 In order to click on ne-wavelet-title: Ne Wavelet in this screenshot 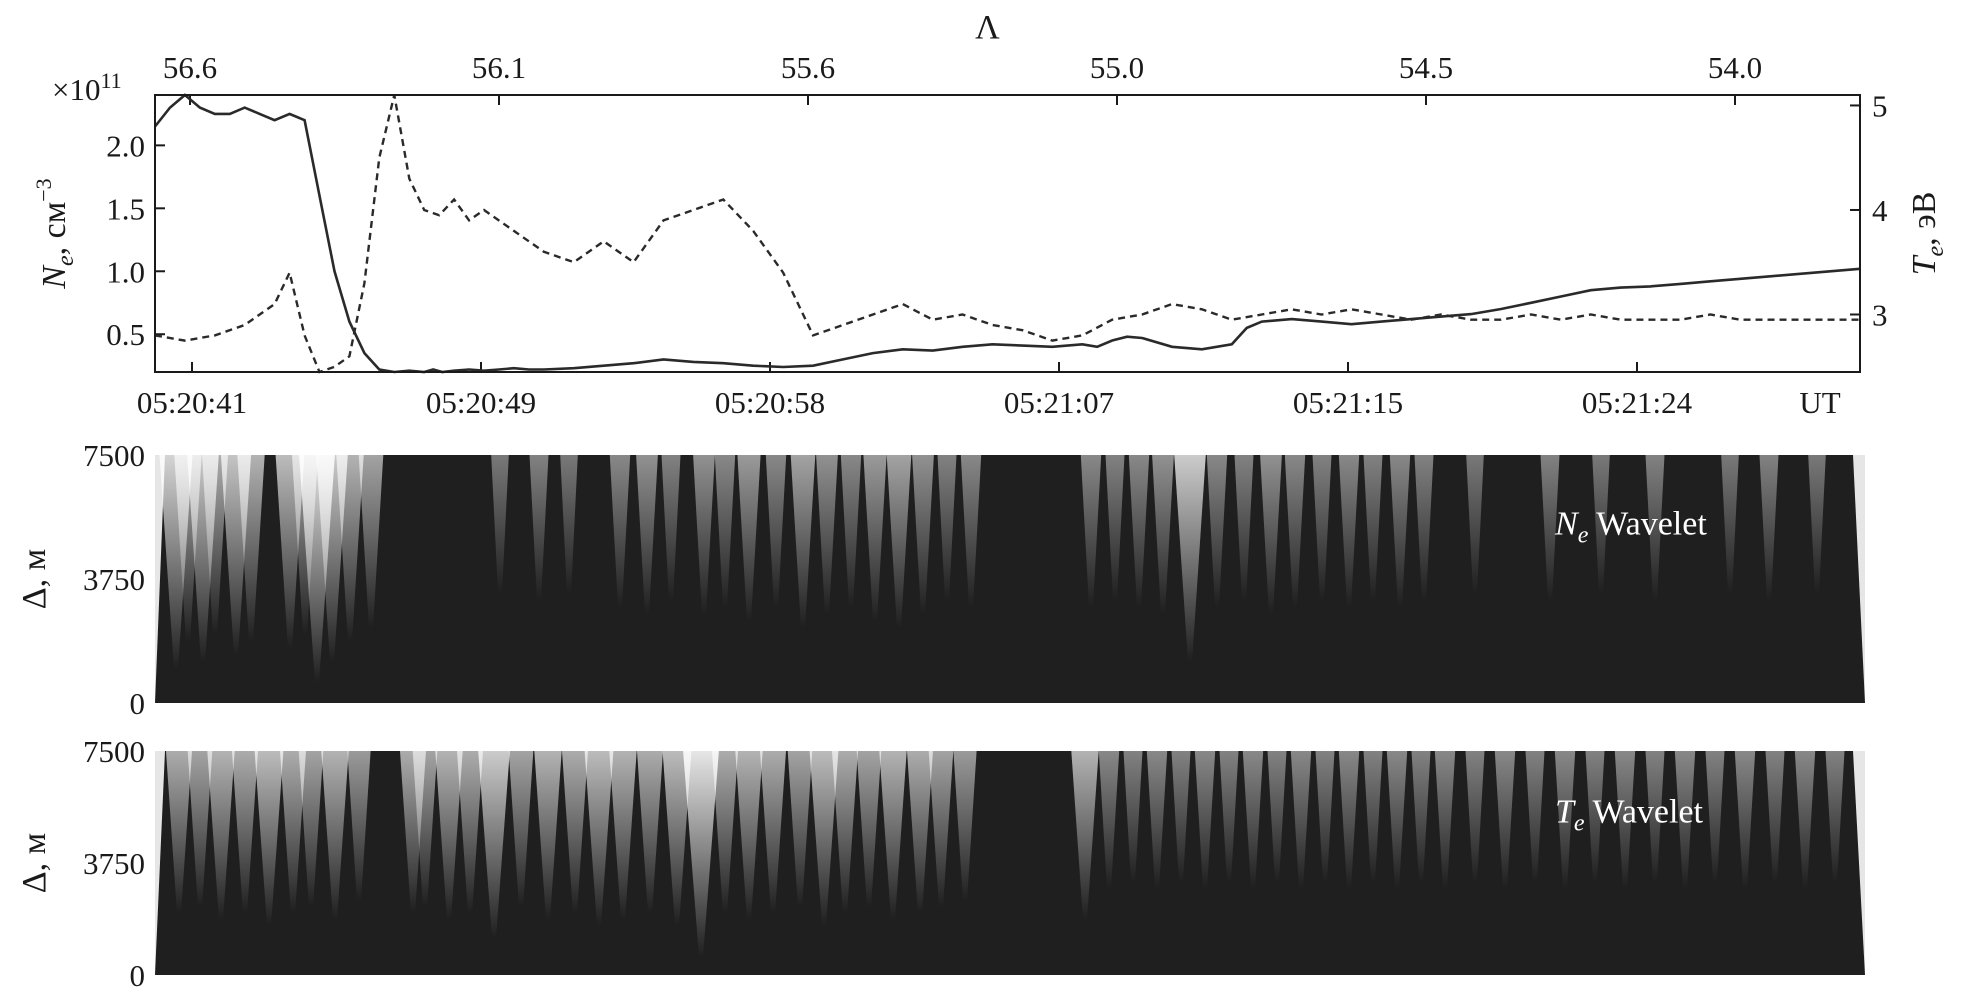, I will do `click(1630, 526)`.